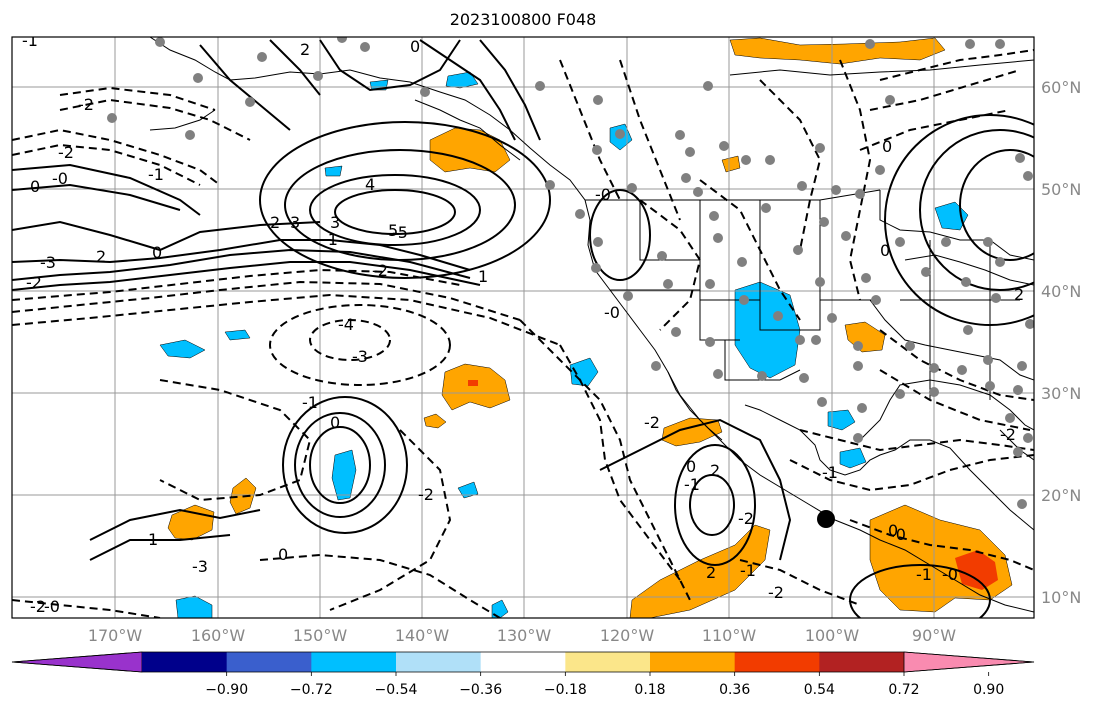 This screenshot has height=710, width=1102. What do you see at coordinates (115, 635) in the screenshot?
I see `lon-label: 170°W` at bounding box center [115, 635].